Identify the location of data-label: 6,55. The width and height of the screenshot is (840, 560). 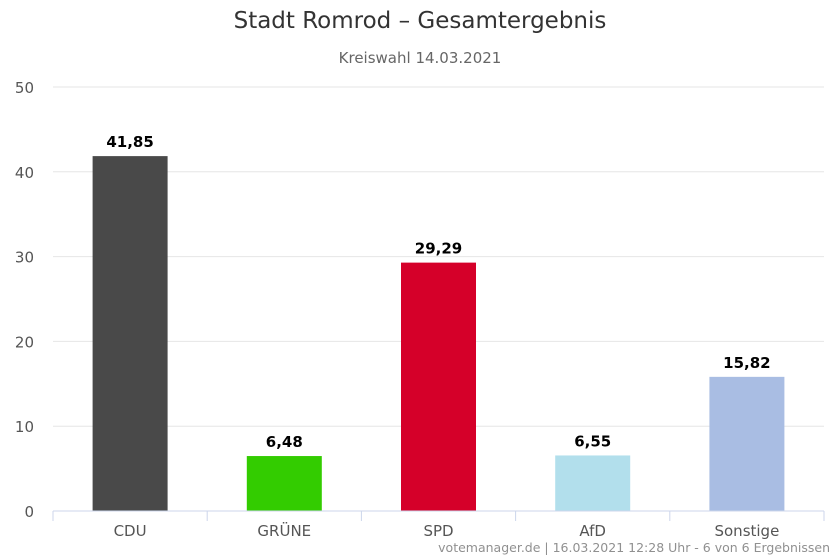
(592, 441).